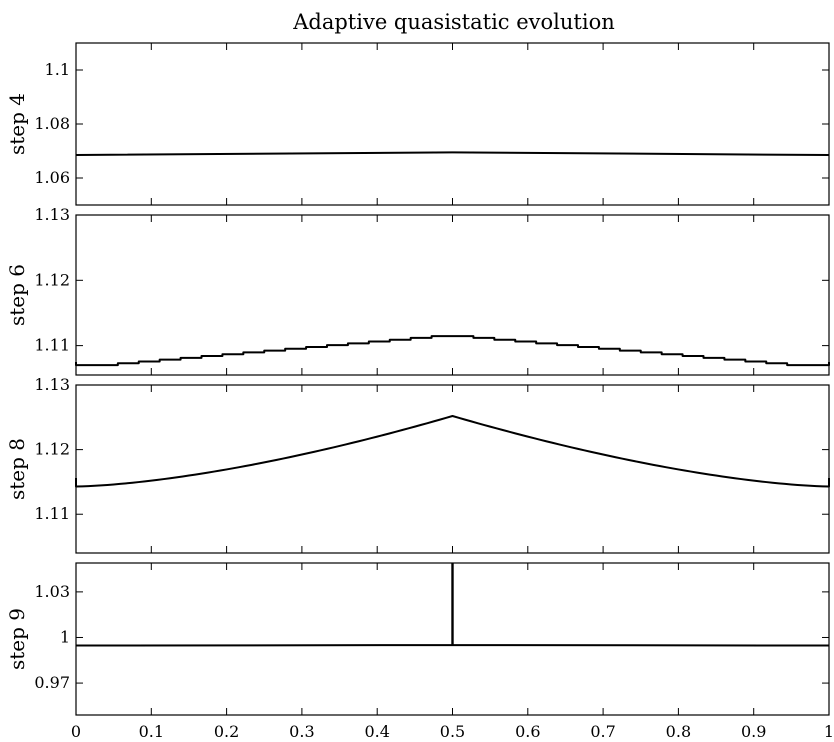 This screenshot has height=742, width=834. I want to click on y-axis-label: step 4, so click(17, 124).